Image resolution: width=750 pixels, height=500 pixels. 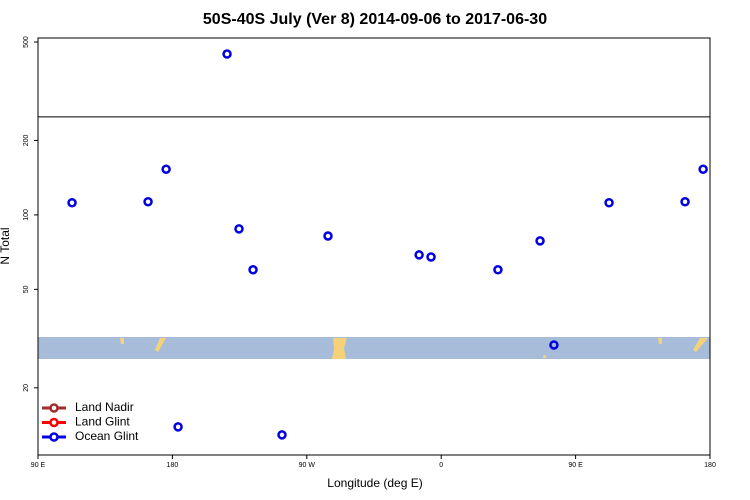 What do you see at coordinates (26, 215) in the screenshot?
I see `y-tick-label: 100` at bounding box center [26, 215].